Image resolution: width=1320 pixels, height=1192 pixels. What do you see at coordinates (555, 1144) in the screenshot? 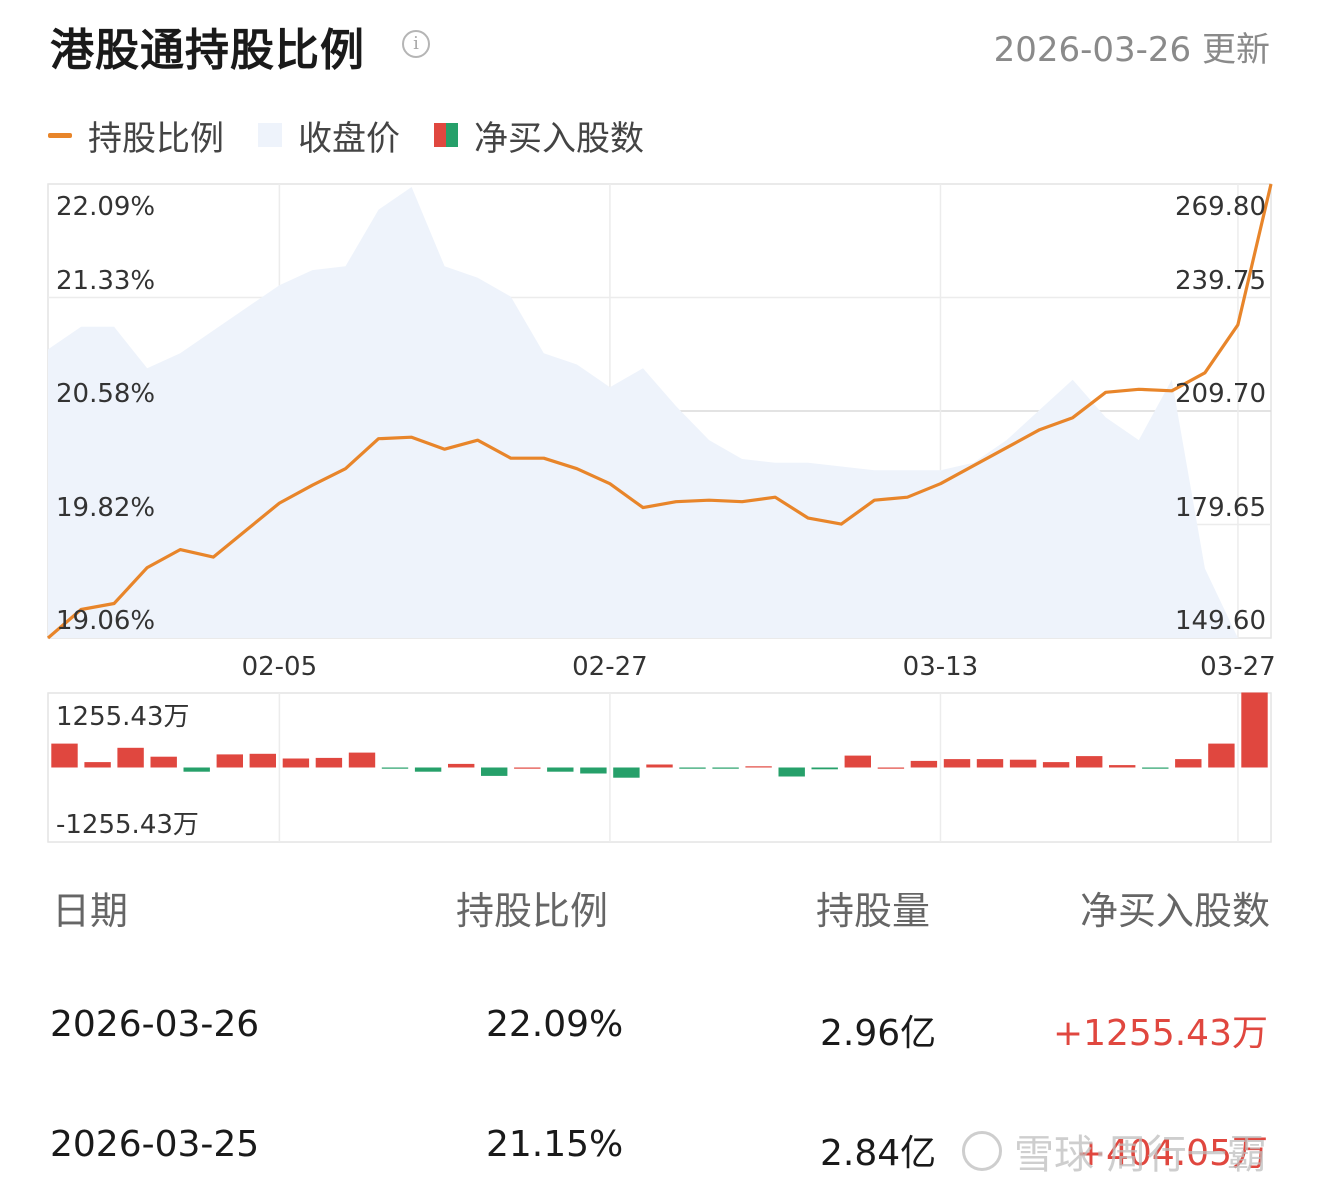
I see `row-ratio: 21.15%` at bounding box center [555, 1144].